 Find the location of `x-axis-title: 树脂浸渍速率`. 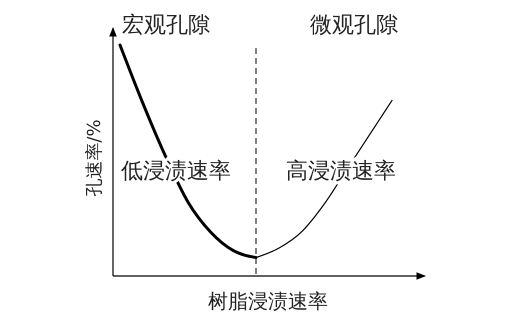

x-axis-title: 树脂浸渍速率 is located at coordinates (268, 301).